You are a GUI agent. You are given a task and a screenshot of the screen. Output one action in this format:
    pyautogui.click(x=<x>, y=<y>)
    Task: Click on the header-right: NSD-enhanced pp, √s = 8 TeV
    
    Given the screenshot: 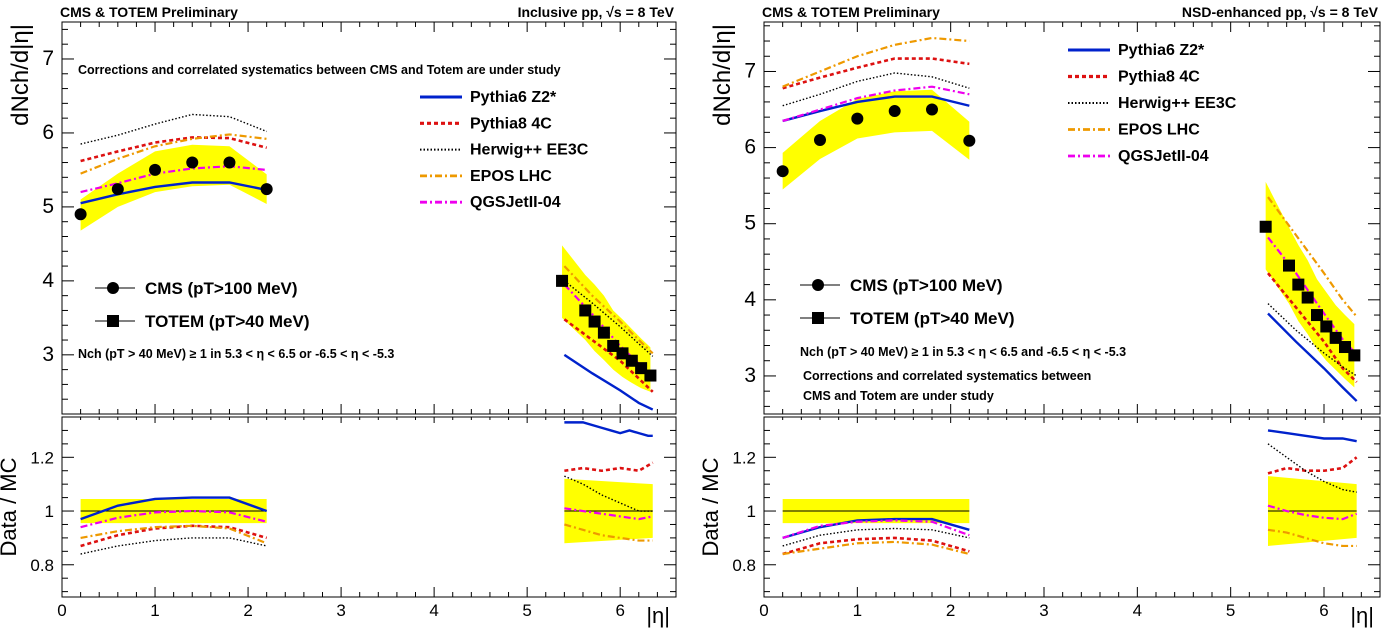 What is the action you would take?
    pyautogui.click(x=1280, y=12)
    